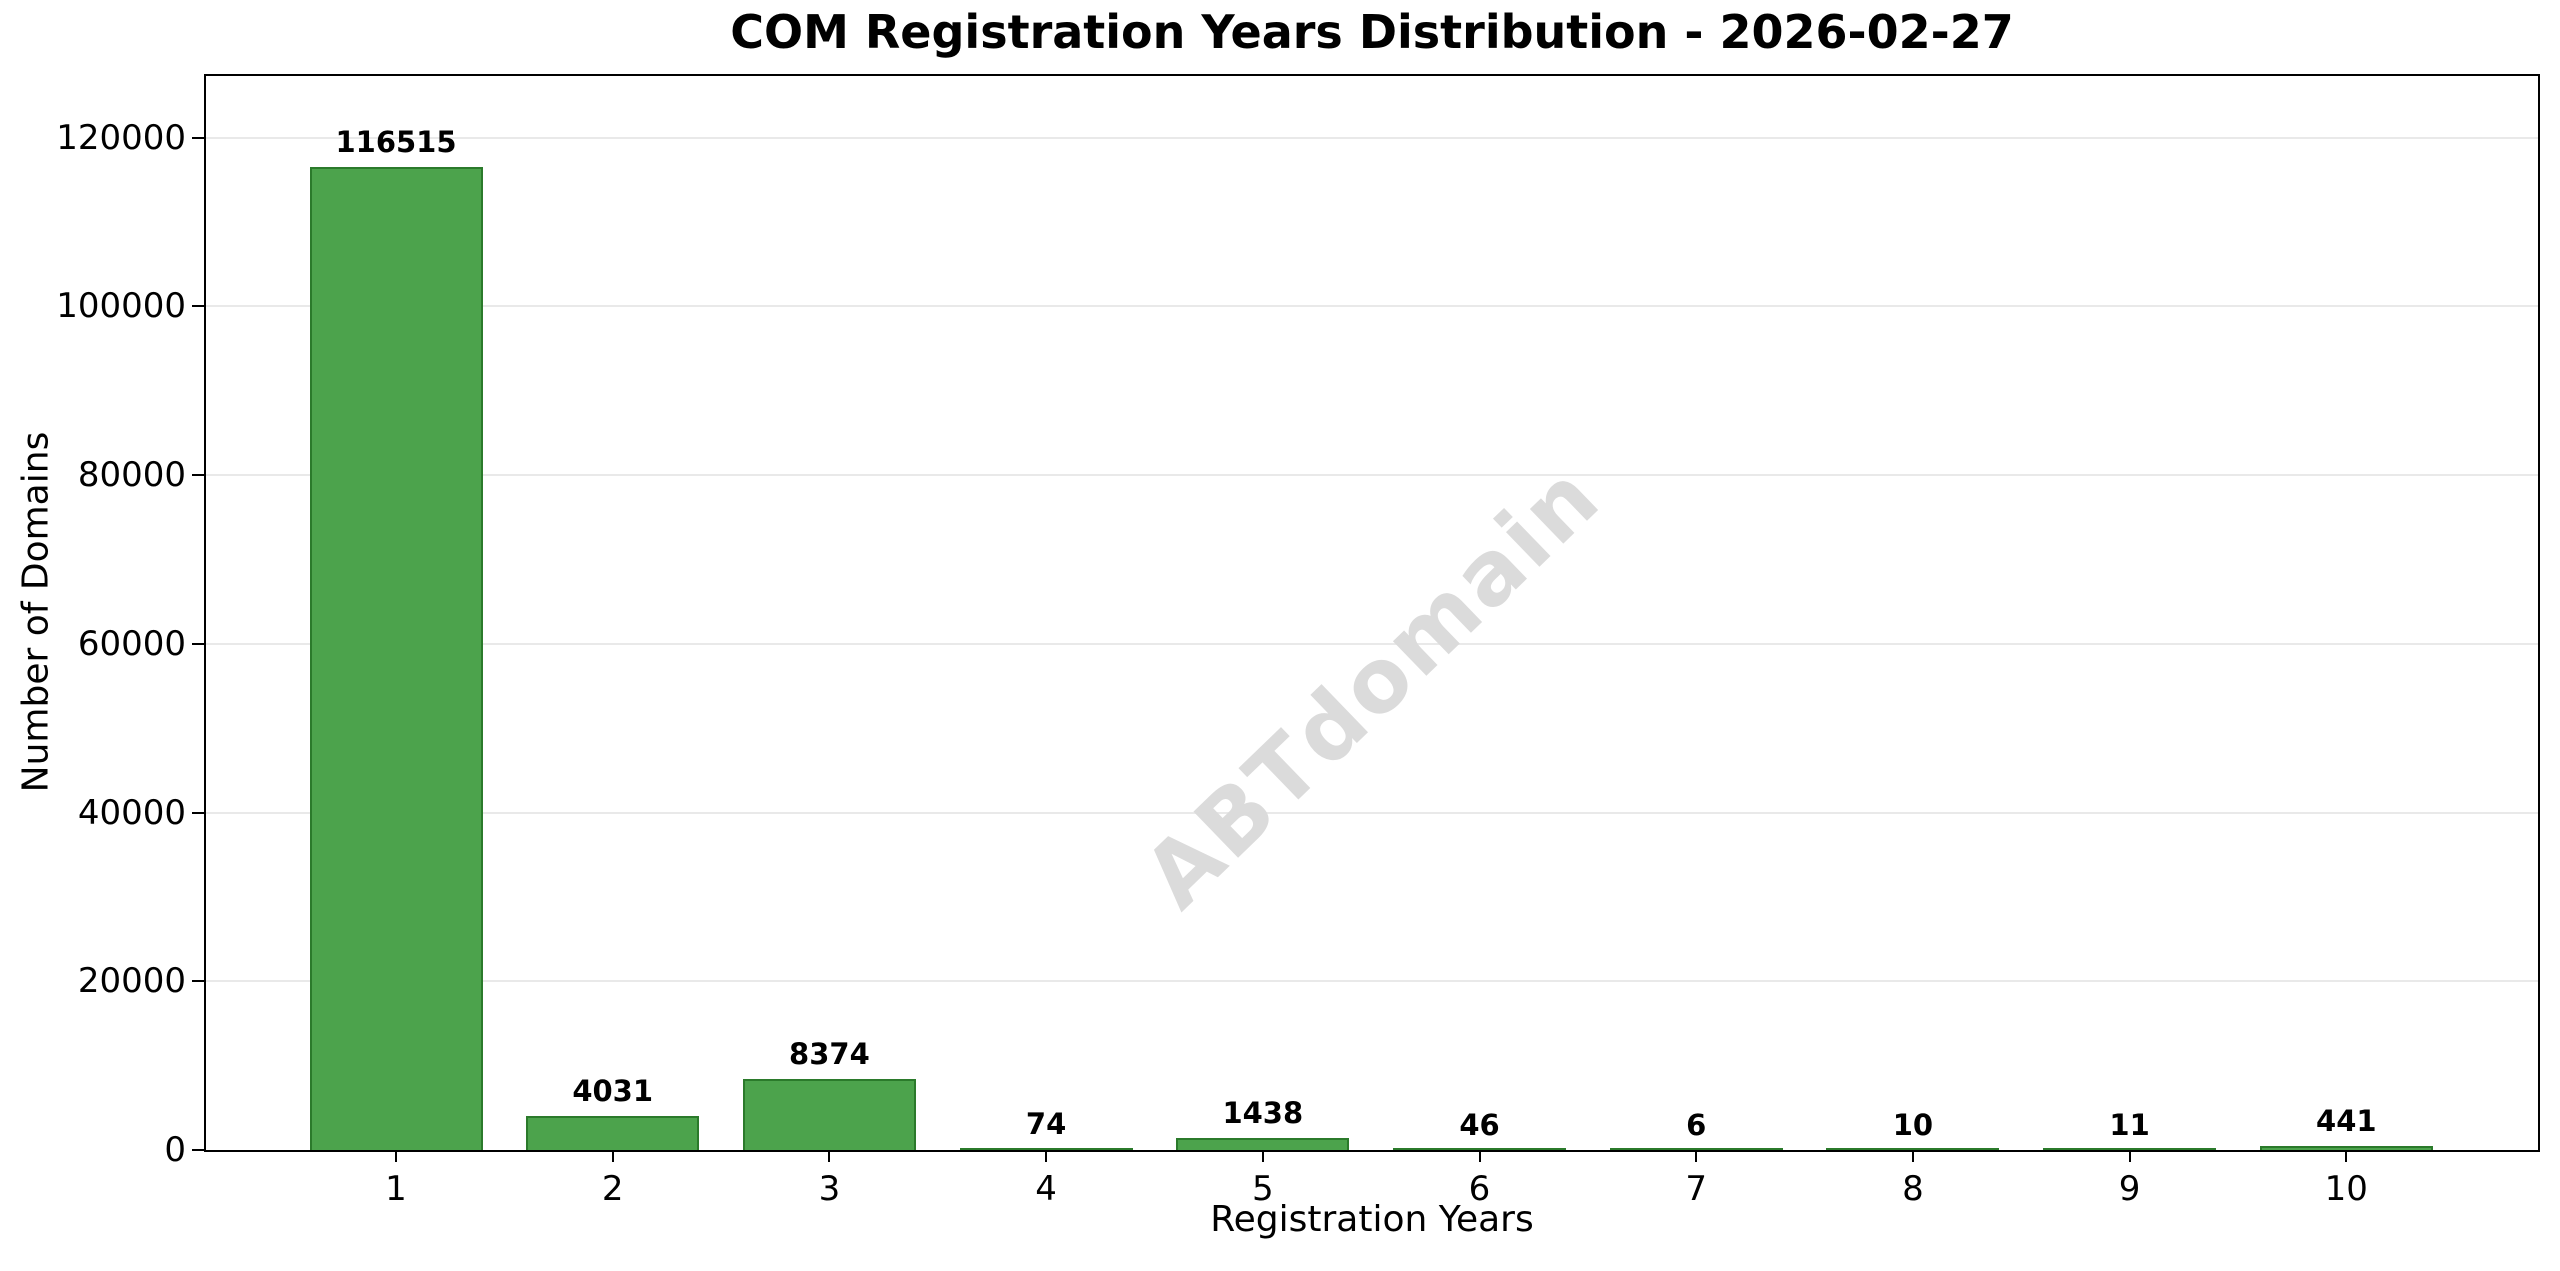 This screenshot has height=1271, width=2560. What do you see at coordinates (36, 612) in the screenshot?
I see `y-axis-title: Number of Domains` at bounding box center [36, 612].